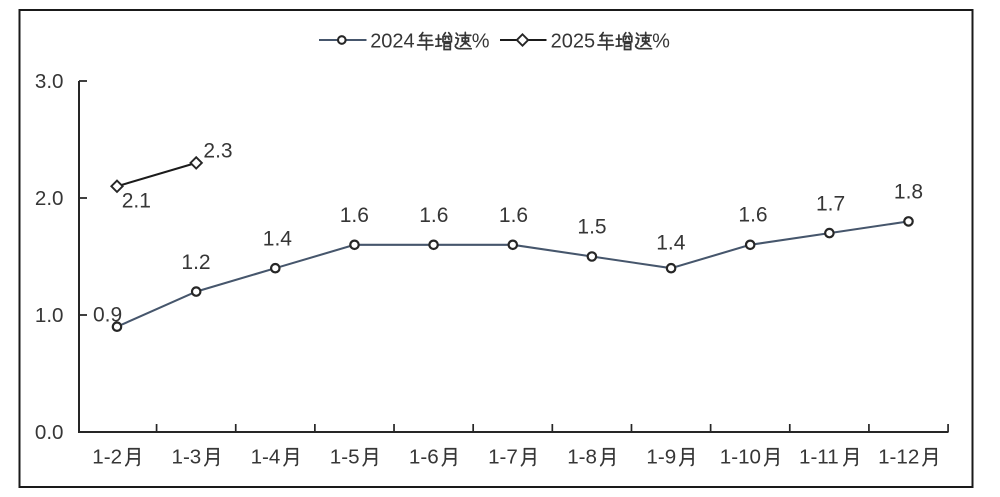 Image resolution: width=1000 pixels, height=497 pixels. What do you see at coordinates (49, 432) in the screenshot?
I see `svg-text: 0.0` at bounding box center [49, 432].